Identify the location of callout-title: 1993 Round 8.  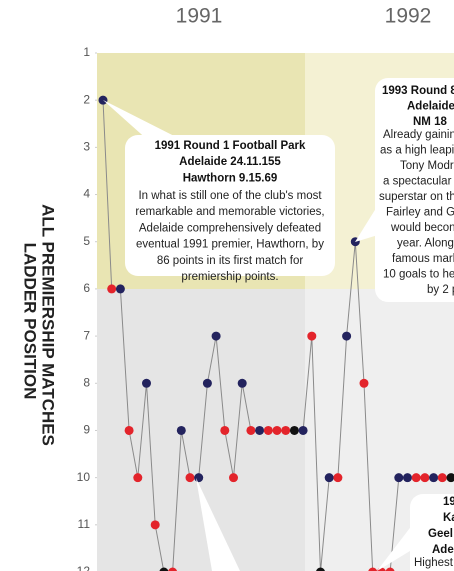
(418, 91).